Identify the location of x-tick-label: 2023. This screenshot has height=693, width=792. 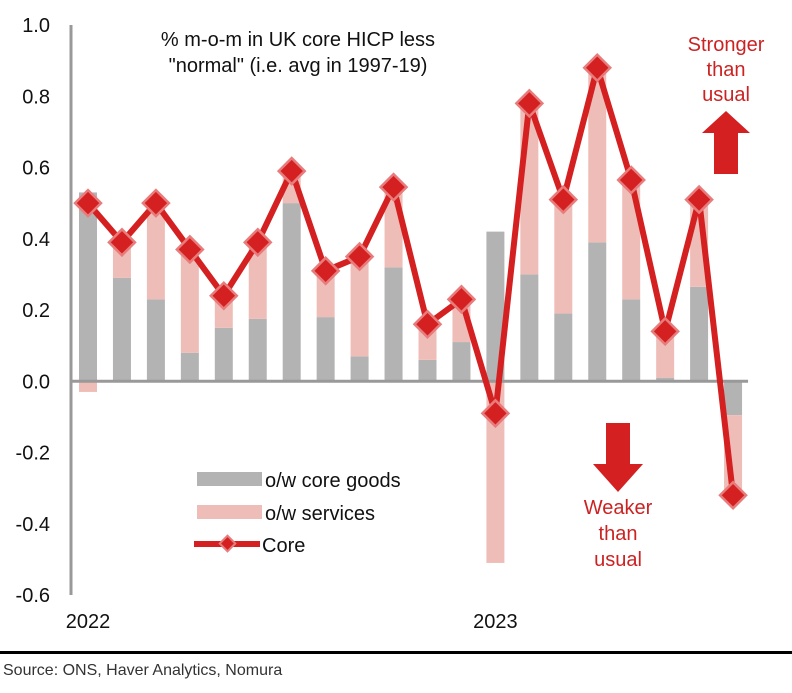
(495, 622).